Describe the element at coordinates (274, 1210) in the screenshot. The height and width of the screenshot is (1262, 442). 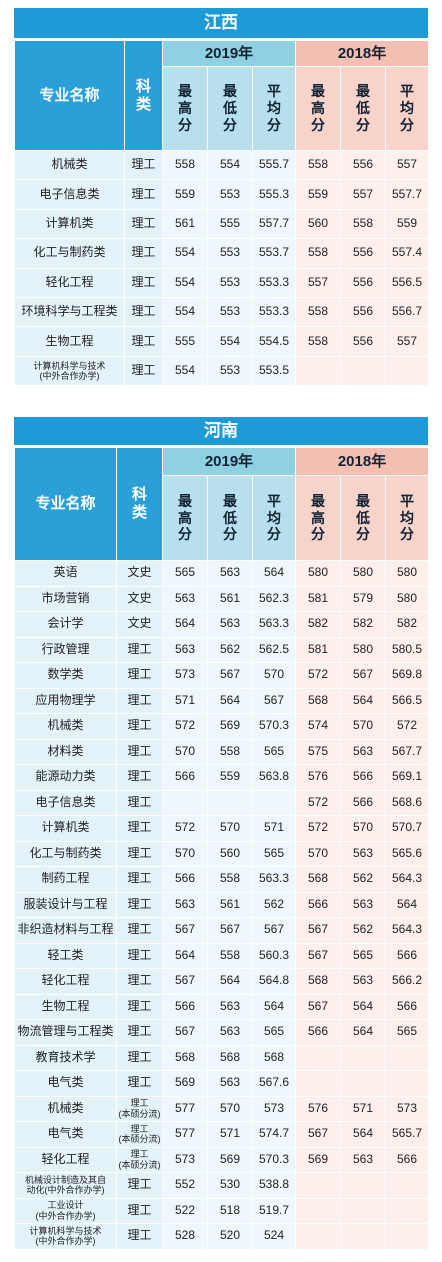
I see `score: 519.7` at that location.